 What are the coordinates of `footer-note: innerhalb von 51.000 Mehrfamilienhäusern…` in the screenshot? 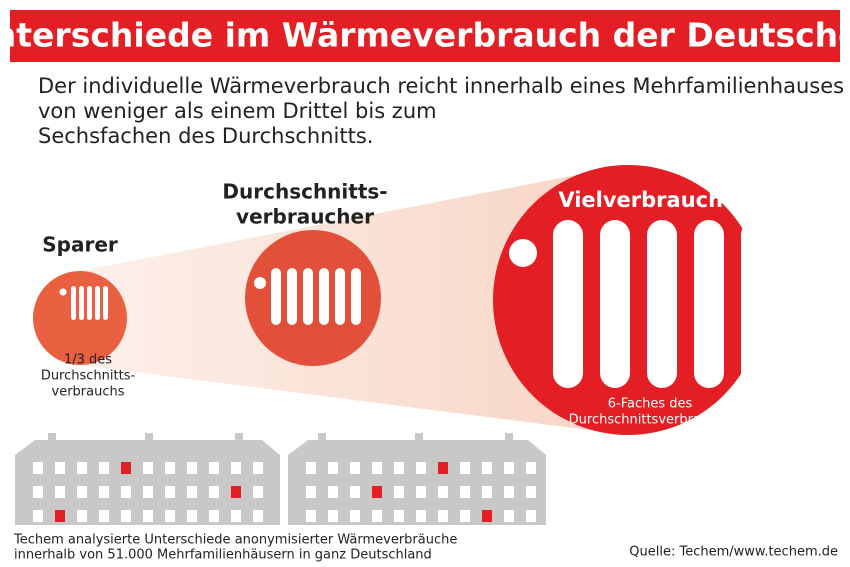 It's located at (223, 555).